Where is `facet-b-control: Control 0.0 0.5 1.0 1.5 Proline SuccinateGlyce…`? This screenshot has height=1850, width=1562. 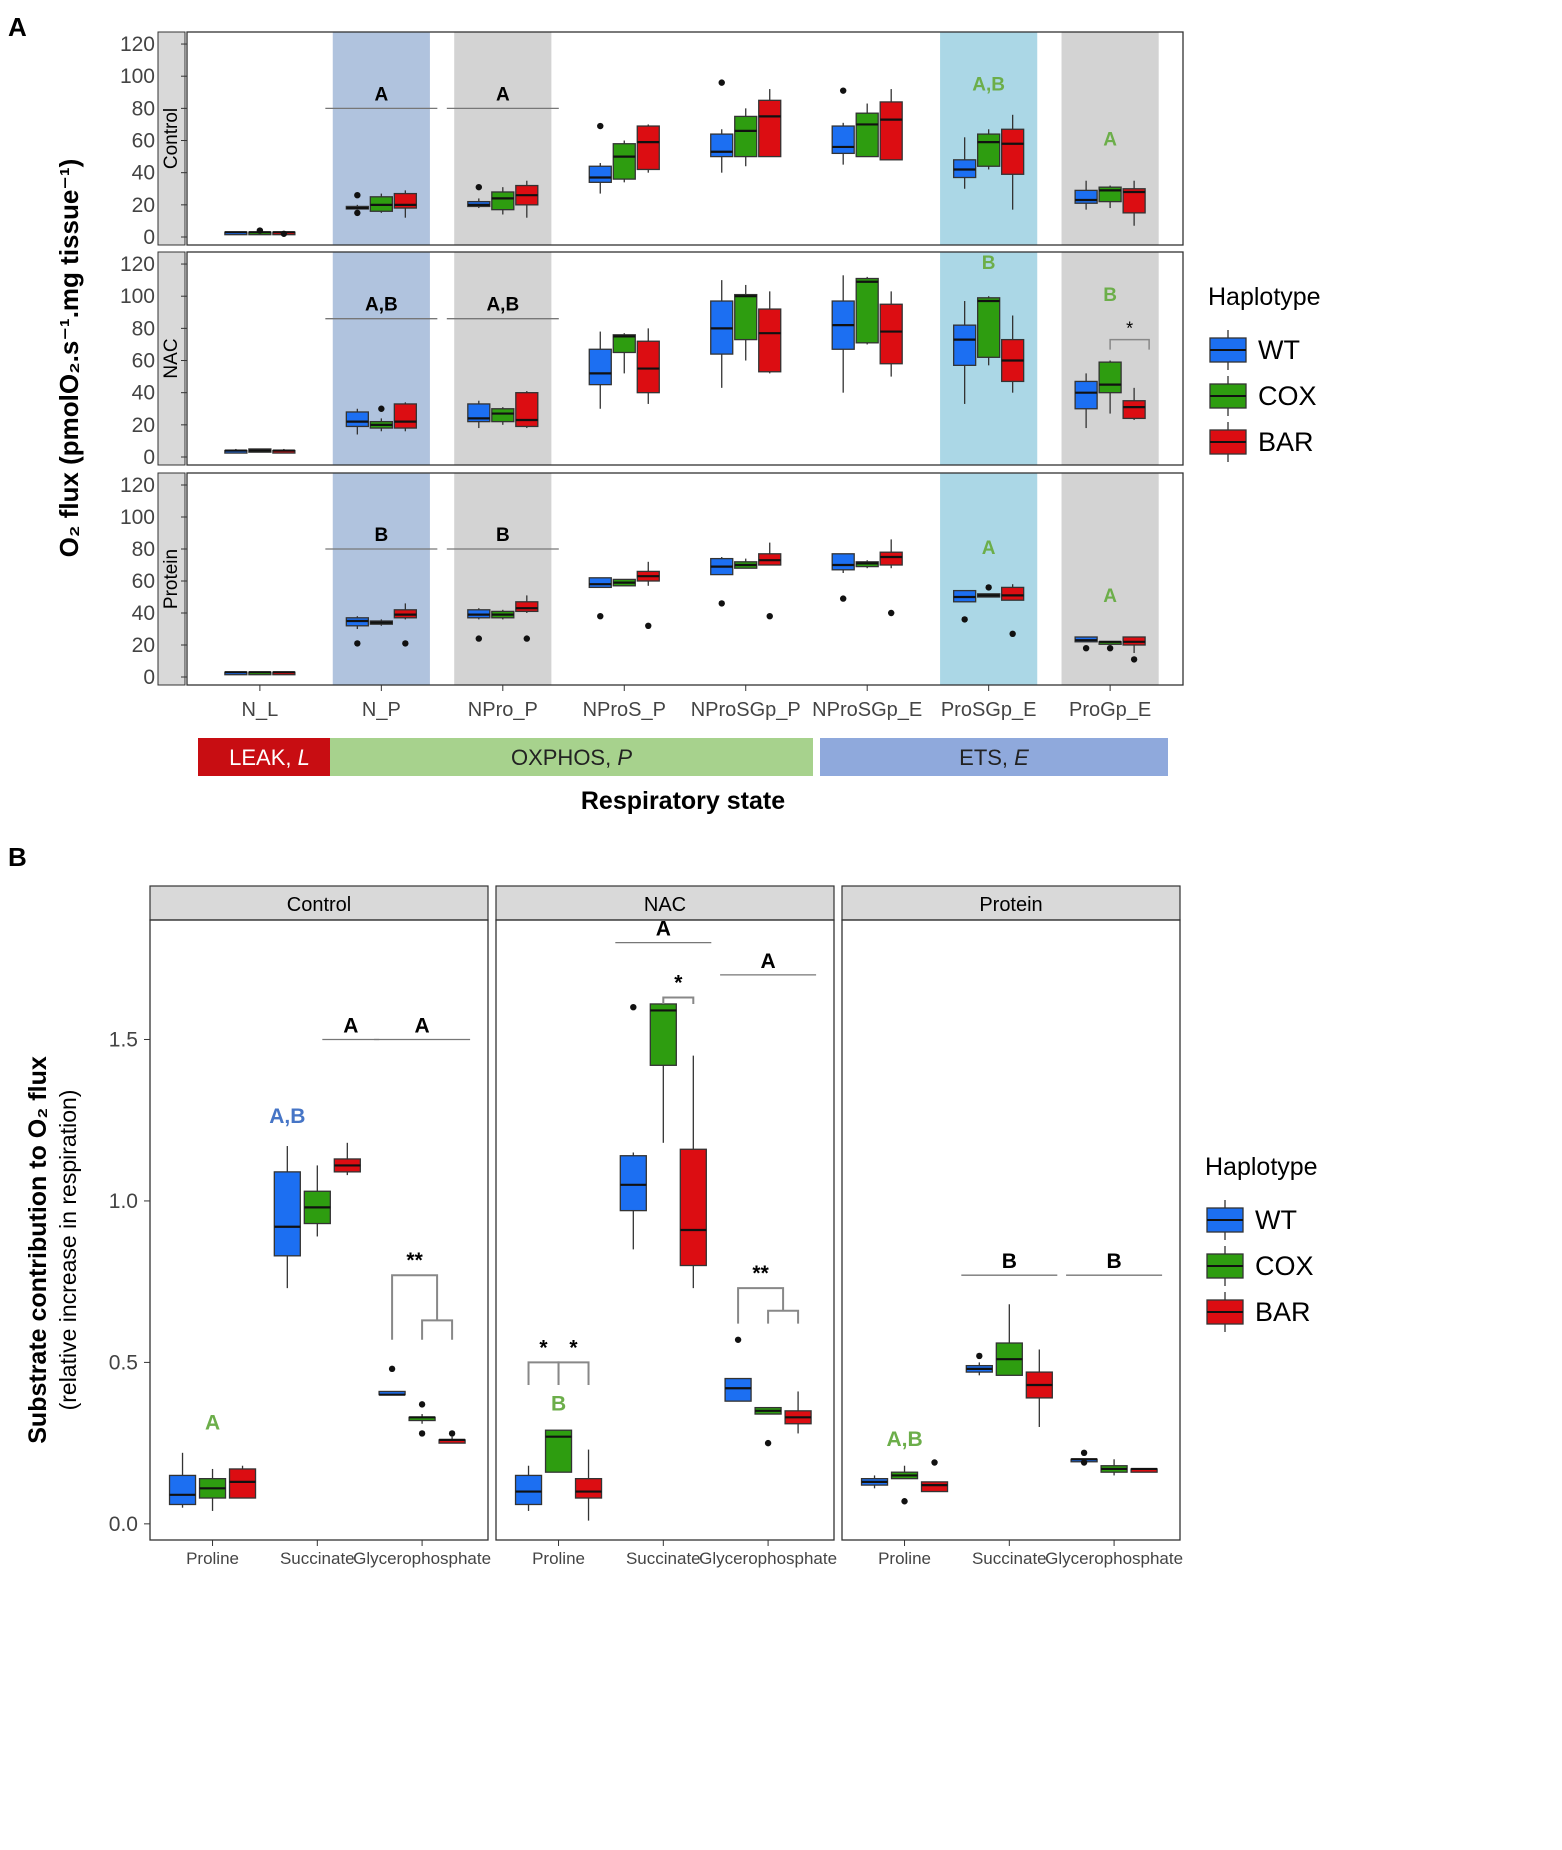
facet-b-control: Control 0.0 0.5 1.0 1.5 Proline SuccinateGlyce… is located at coordinates (300, 1226).